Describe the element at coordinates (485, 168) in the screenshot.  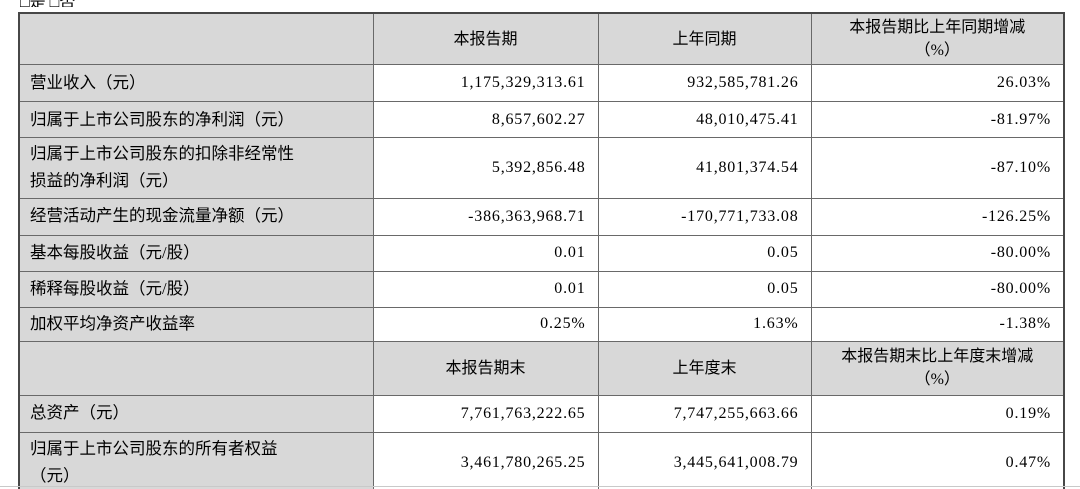
I see `cell-current: 5,392,856.48` at that location.